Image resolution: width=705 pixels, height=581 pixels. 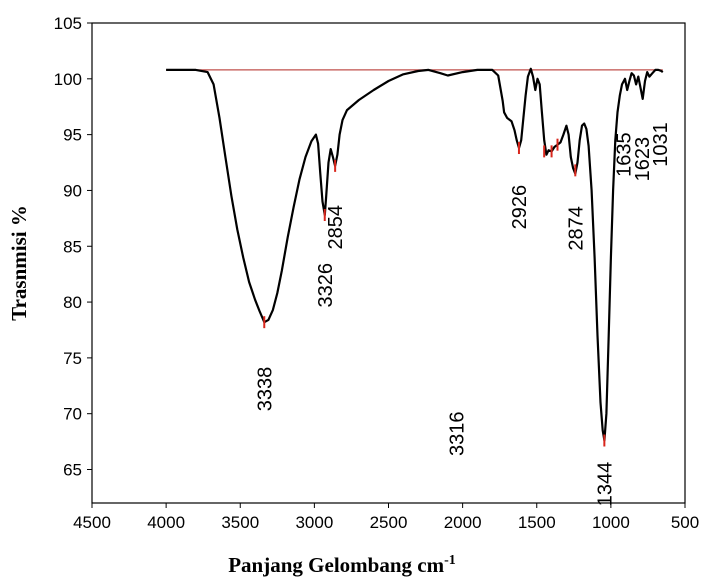 I want to click on y-tick-label: 65, so click(x=72, y=470).